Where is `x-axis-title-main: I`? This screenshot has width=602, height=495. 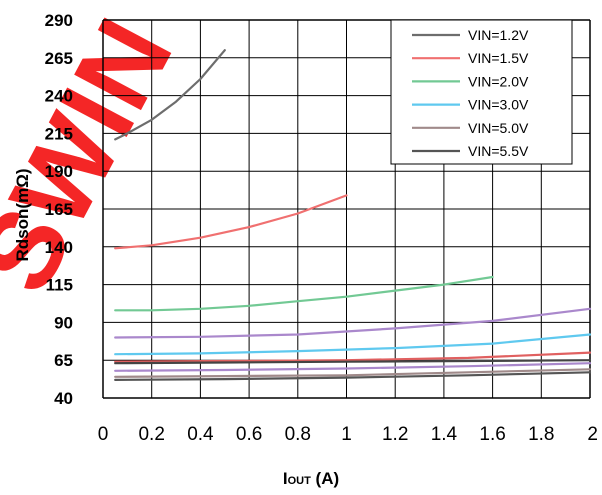
x-axis-title-main: I is located at coordinates (285, 478).